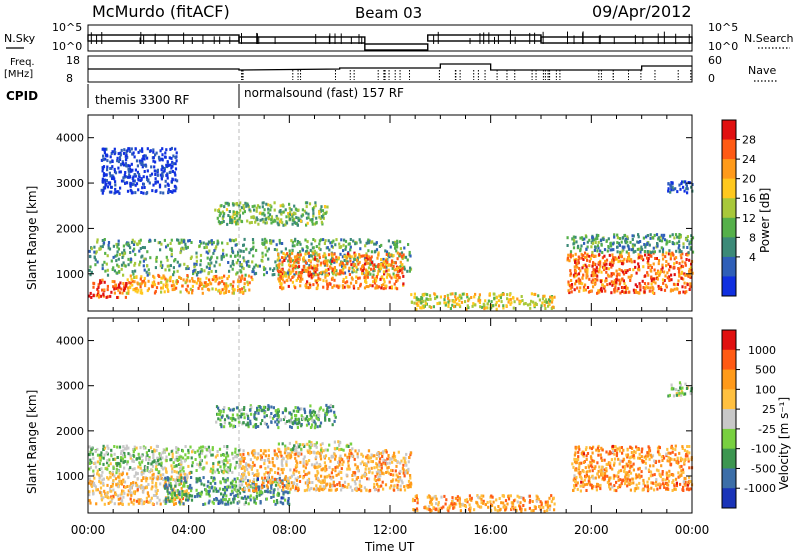  I want to click on colorbar-frame, so click(729, 208).